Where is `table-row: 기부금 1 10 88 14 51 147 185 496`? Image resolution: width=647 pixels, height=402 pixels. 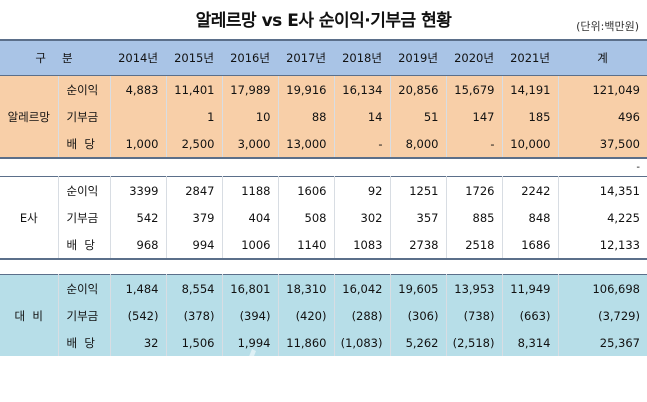
table-row: 기부금 1 10 88 14 51 147 185 496 is located at coordinates (323, 116).